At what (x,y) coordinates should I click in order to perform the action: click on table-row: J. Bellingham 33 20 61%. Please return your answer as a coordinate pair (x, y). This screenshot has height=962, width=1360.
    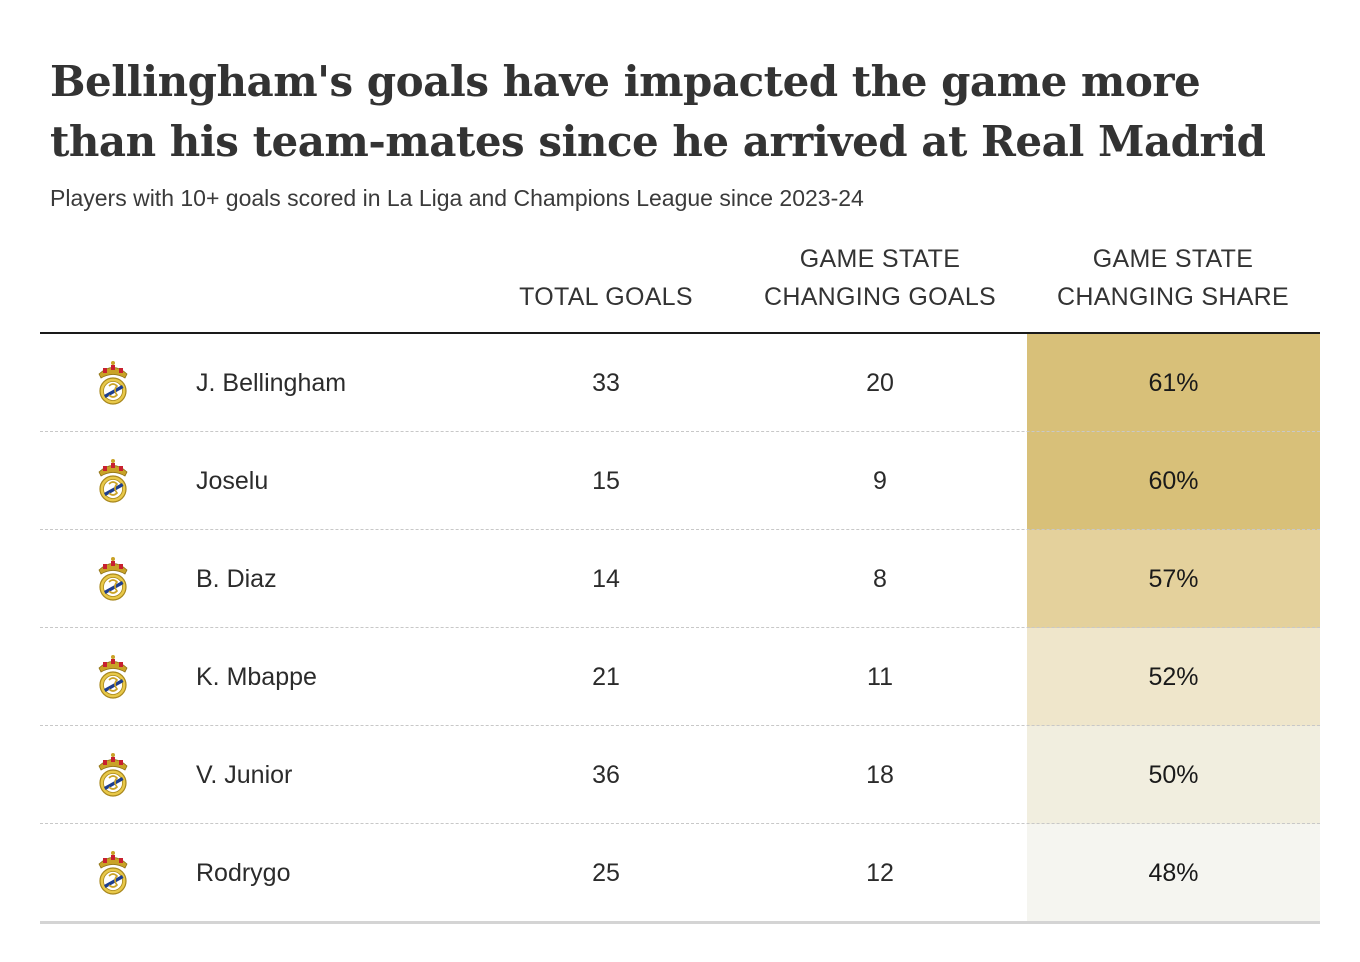
    Looking at the image, I should click on (680, 383).